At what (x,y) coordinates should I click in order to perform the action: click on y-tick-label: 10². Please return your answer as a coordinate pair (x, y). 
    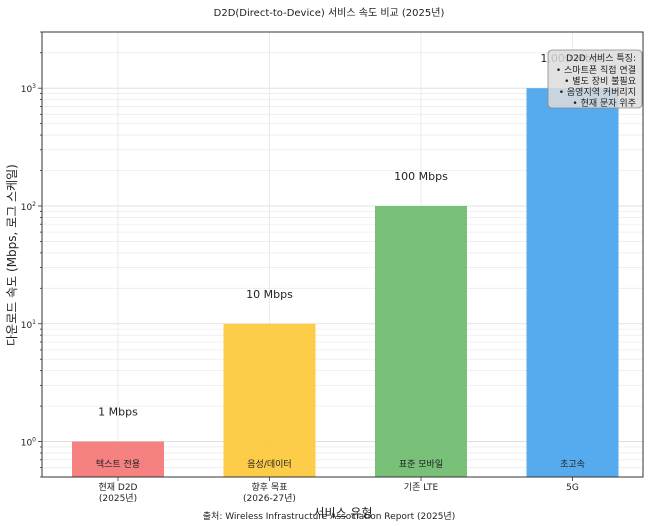
    Looking at the image, I should click on (28, 207).